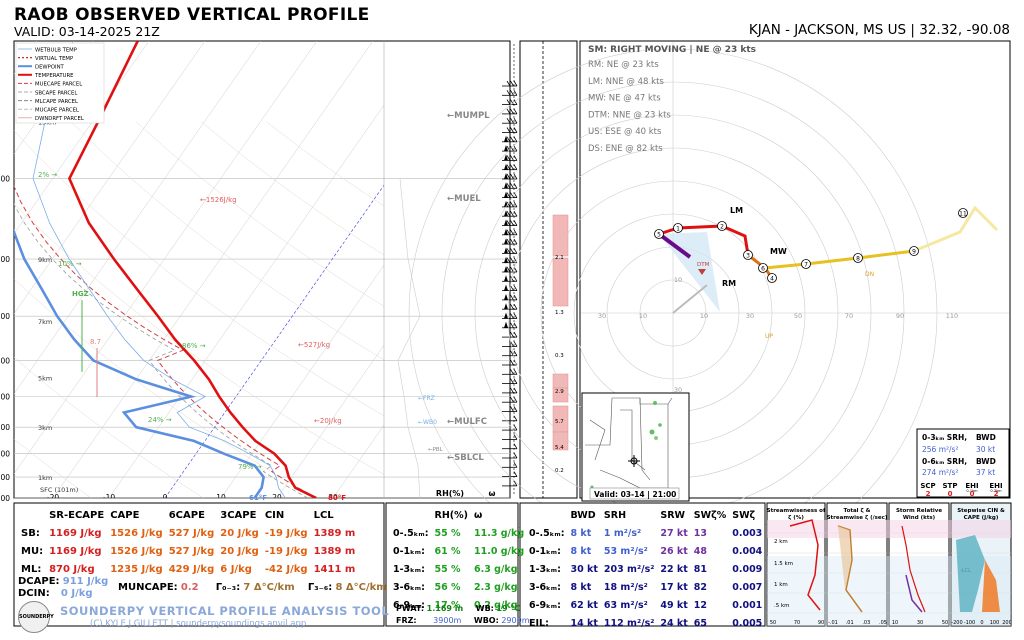 The width and height of the screenshot is (1024, 640). What do you see at coordinates (645, 605) in the screenshot?
I see `table-row: 6-9ₖₘ: 62 kt 63 m²/s² 49 kt 12 0.001` at bounding box center [645, 605].